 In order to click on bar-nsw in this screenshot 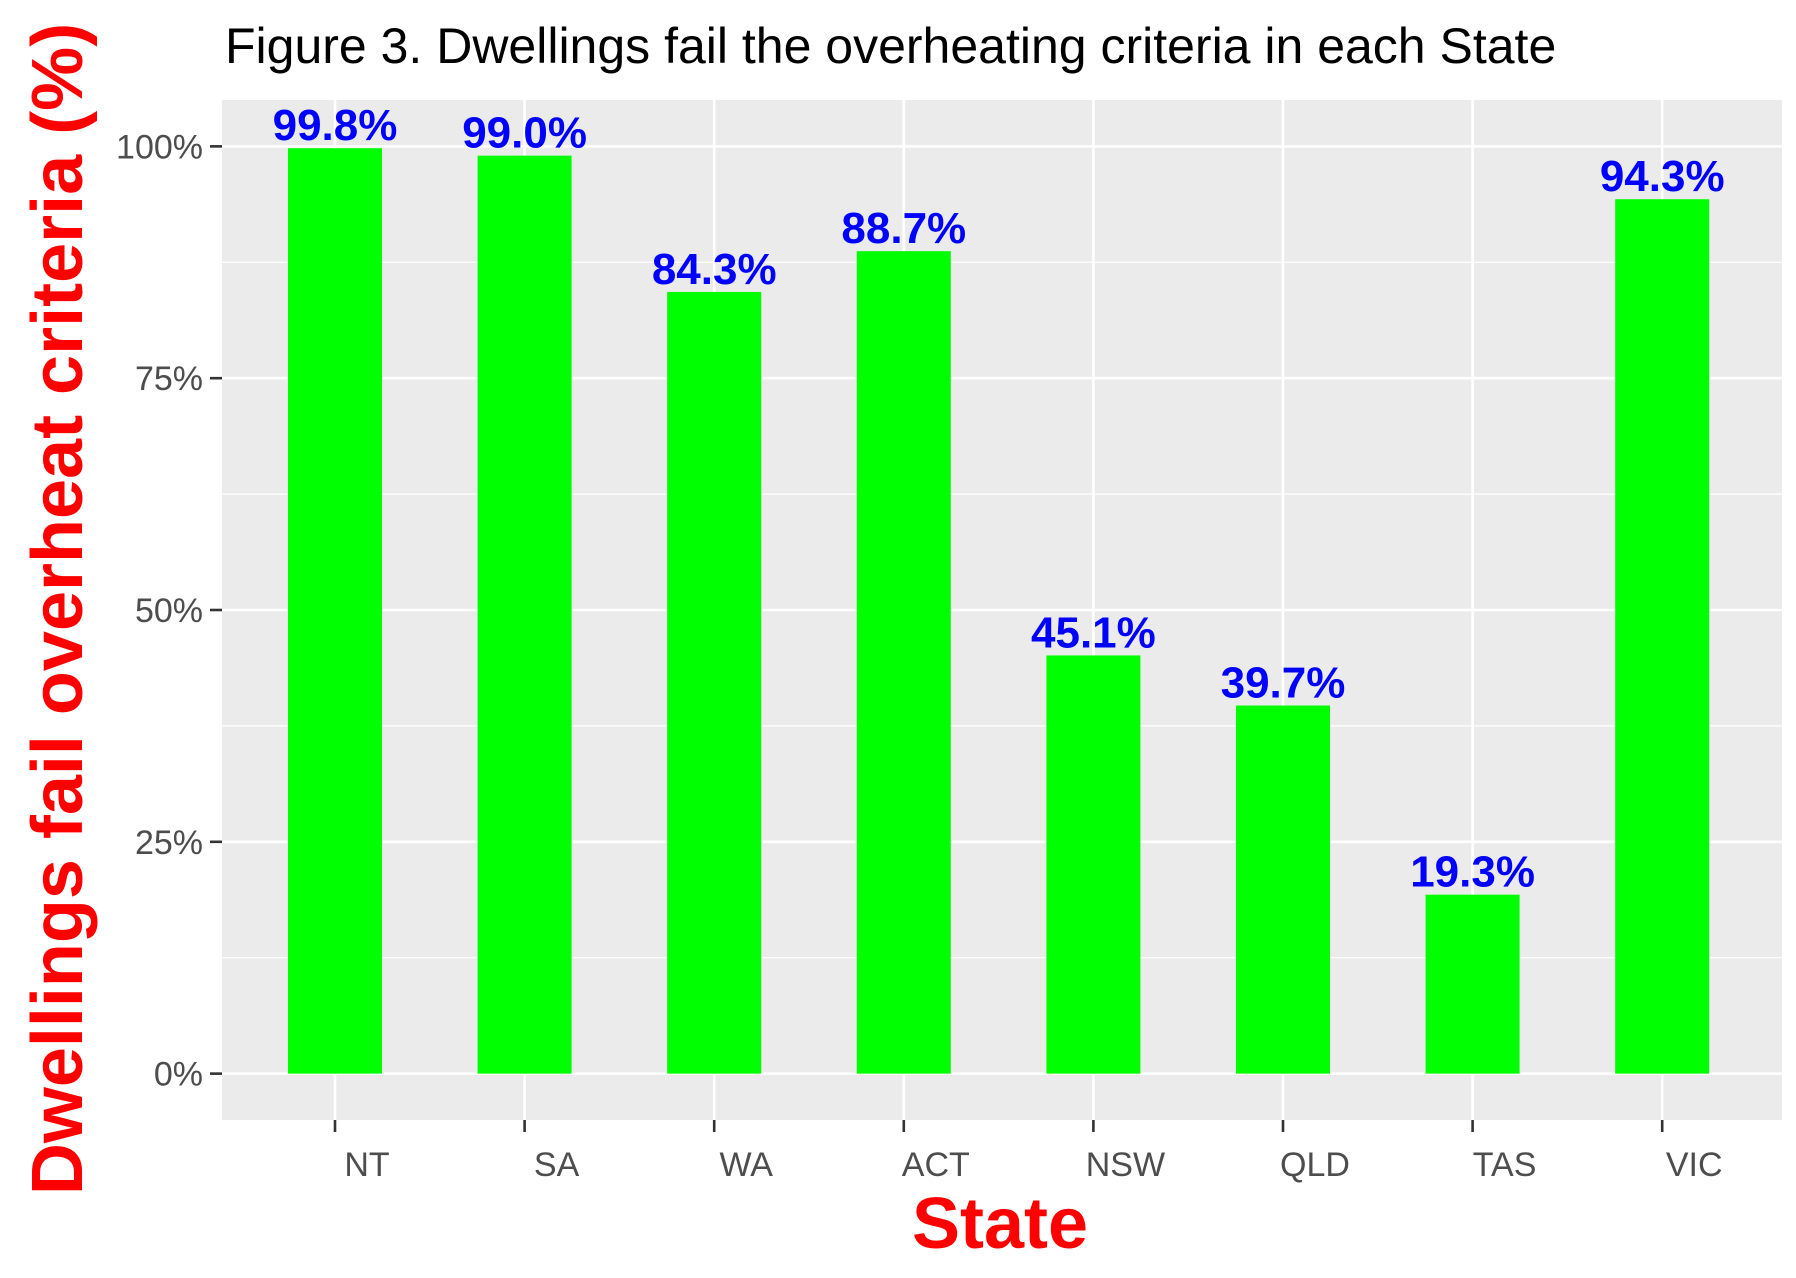, I will do `click(1093, 864)`.